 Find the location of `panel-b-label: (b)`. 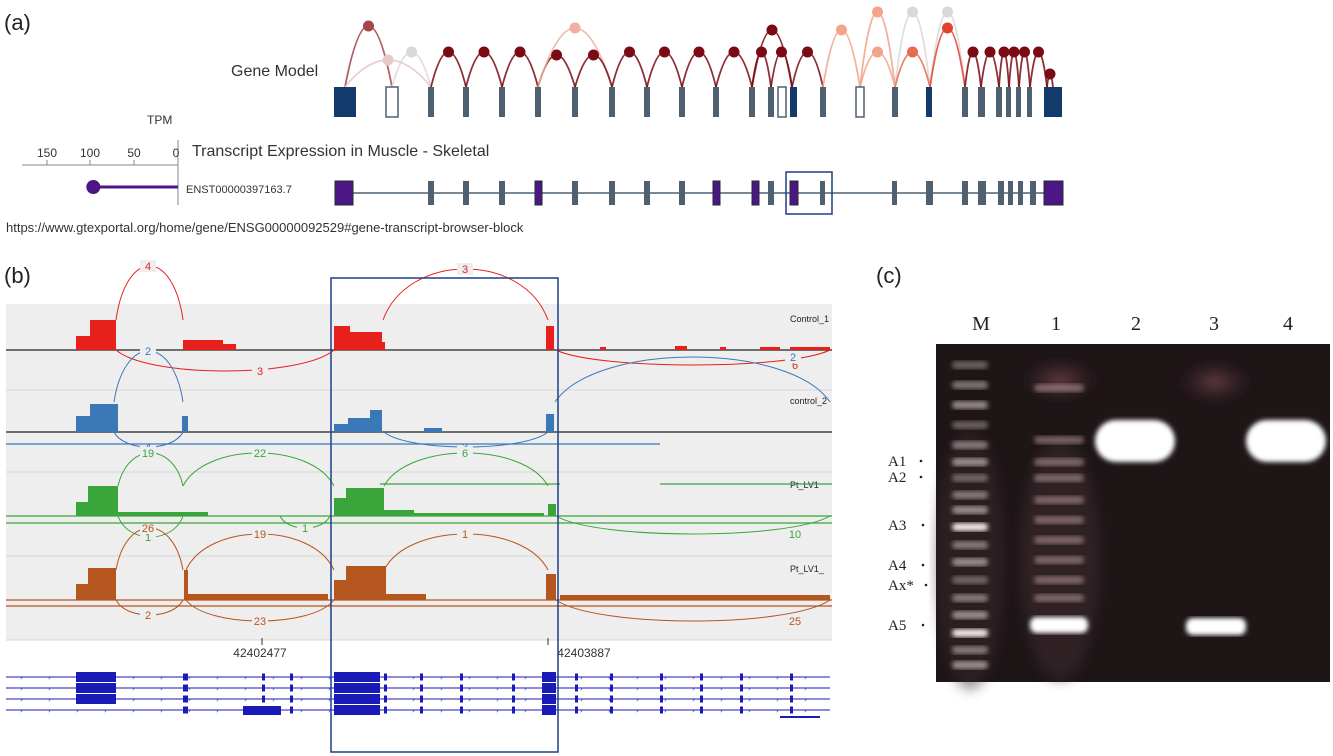

panel-b-label: (b) is located at coordinates (17, 275).